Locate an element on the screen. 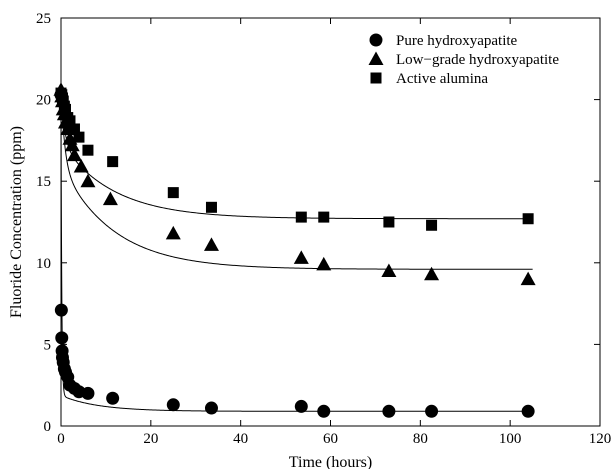 Image resolution: width=613 pixels, height=469 pixels. y-axis-label: Fluoride Concentration (ppm) is located at coordinates (16, 222).